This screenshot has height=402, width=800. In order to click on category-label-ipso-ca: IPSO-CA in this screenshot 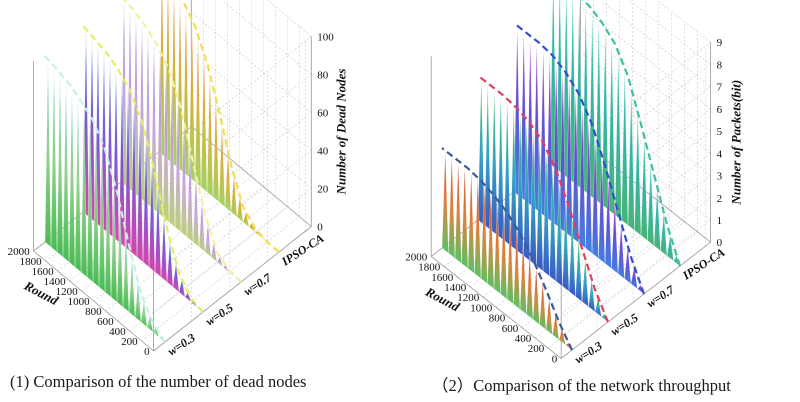, I will do `click(703, 264)`.